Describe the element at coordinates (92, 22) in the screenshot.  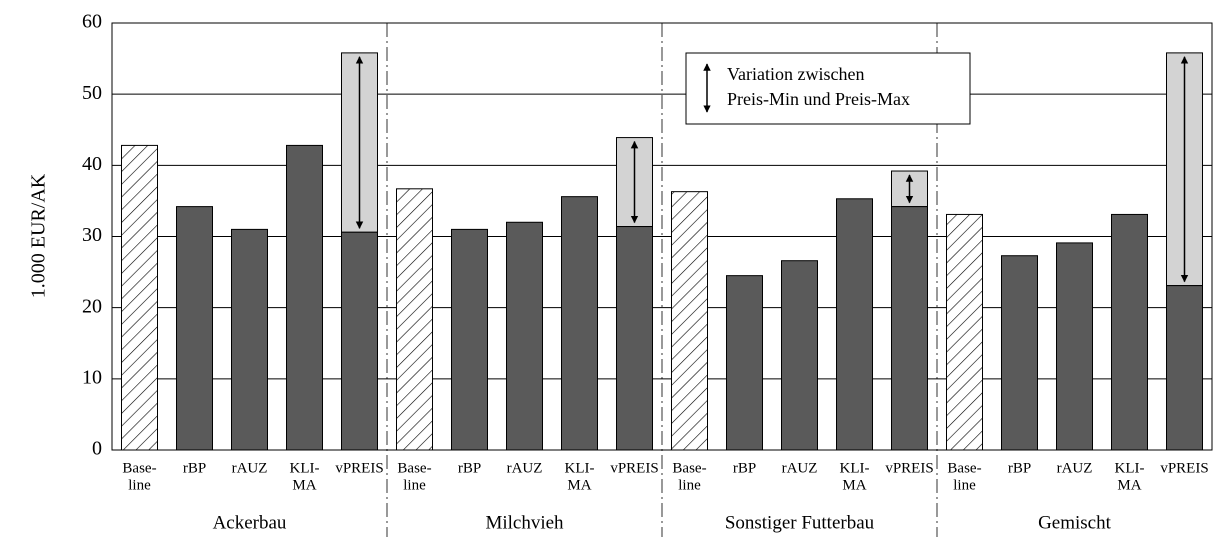
I see `y-tick-label: 60` at that location.